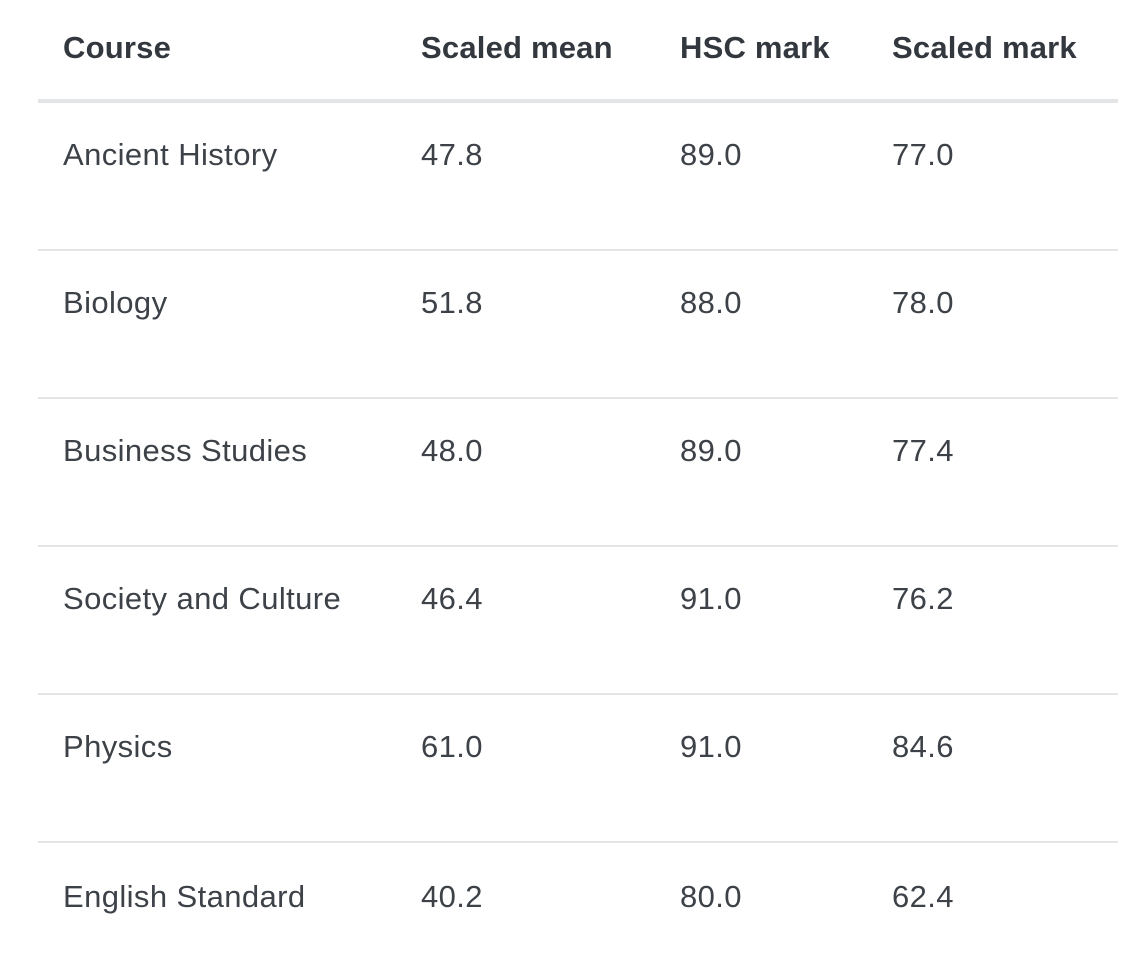 The image size is (1145, 972). I want to click on scaled-mean-cell: 48.0, so click(452, 450).